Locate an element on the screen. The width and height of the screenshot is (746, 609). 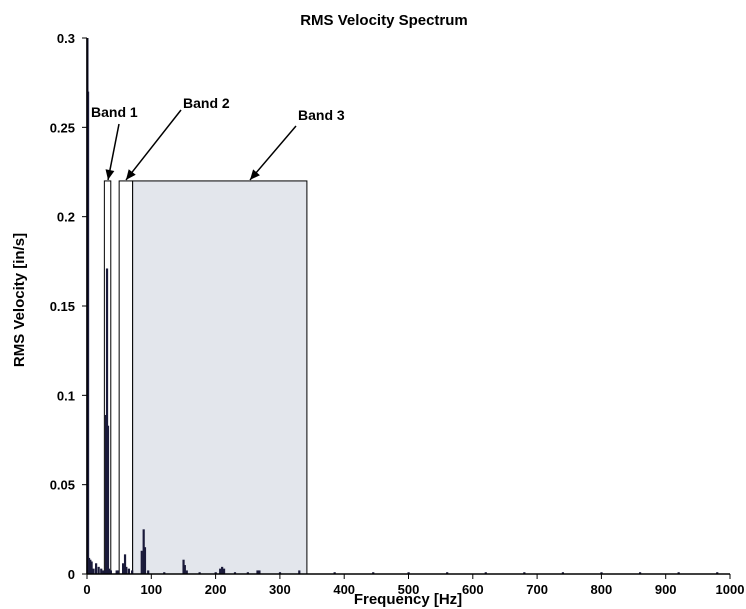
chart-title: RMS Velocity Spectrum is located at coordinates (384, 20).